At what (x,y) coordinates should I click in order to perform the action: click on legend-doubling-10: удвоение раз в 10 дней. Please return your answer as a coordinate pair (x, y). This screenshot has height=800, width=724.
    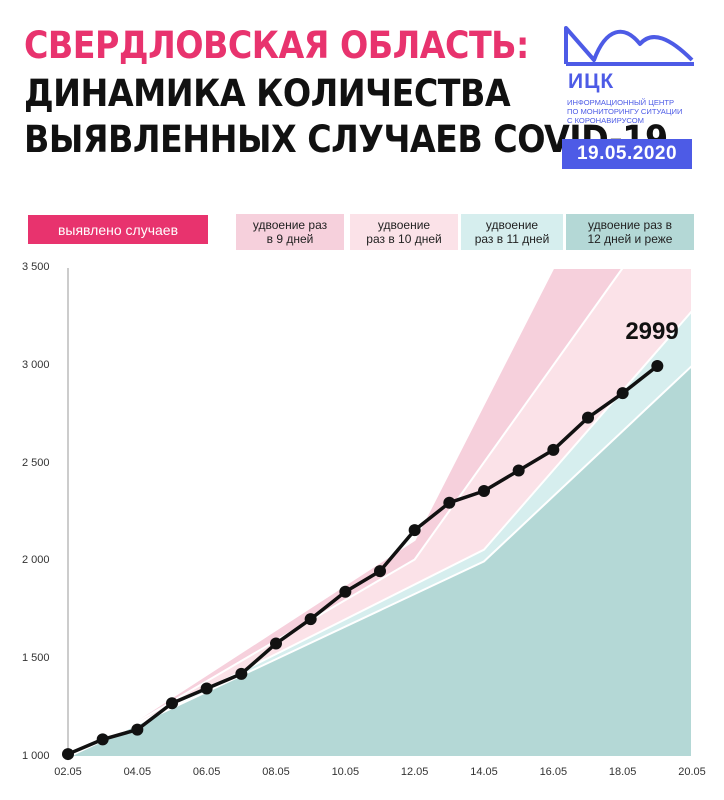
    Looking at the image, I should click on (404, 232).